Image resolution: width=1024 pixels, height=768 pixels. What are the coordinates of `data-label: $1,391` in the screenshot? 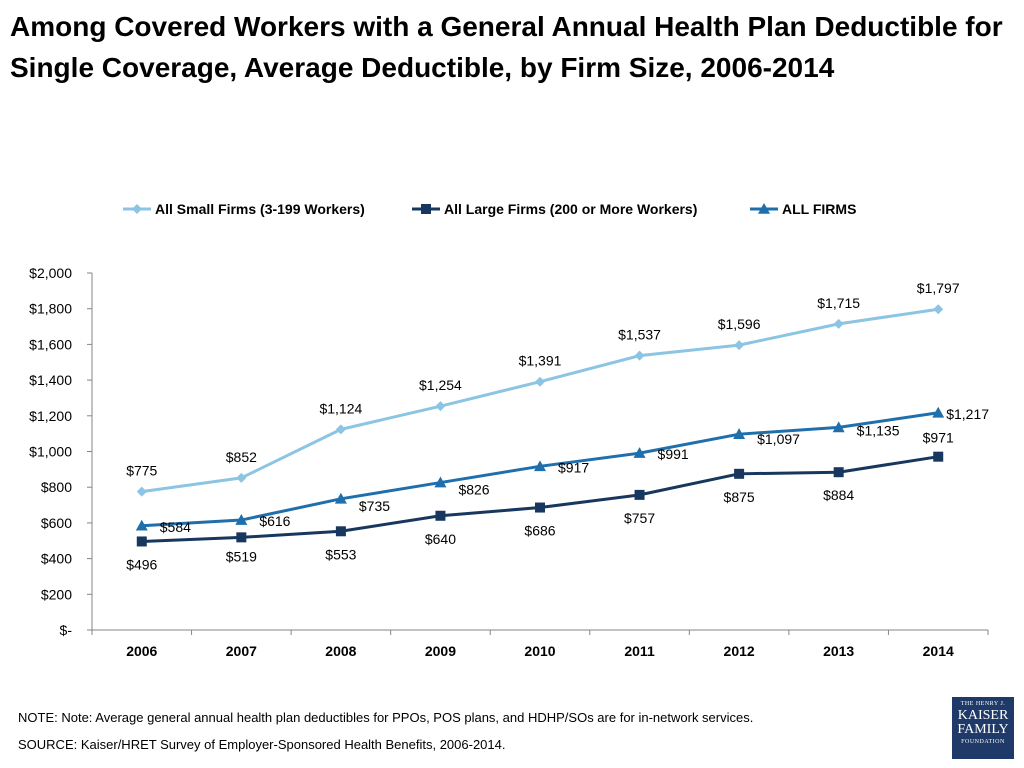 It's located at (540, 361).